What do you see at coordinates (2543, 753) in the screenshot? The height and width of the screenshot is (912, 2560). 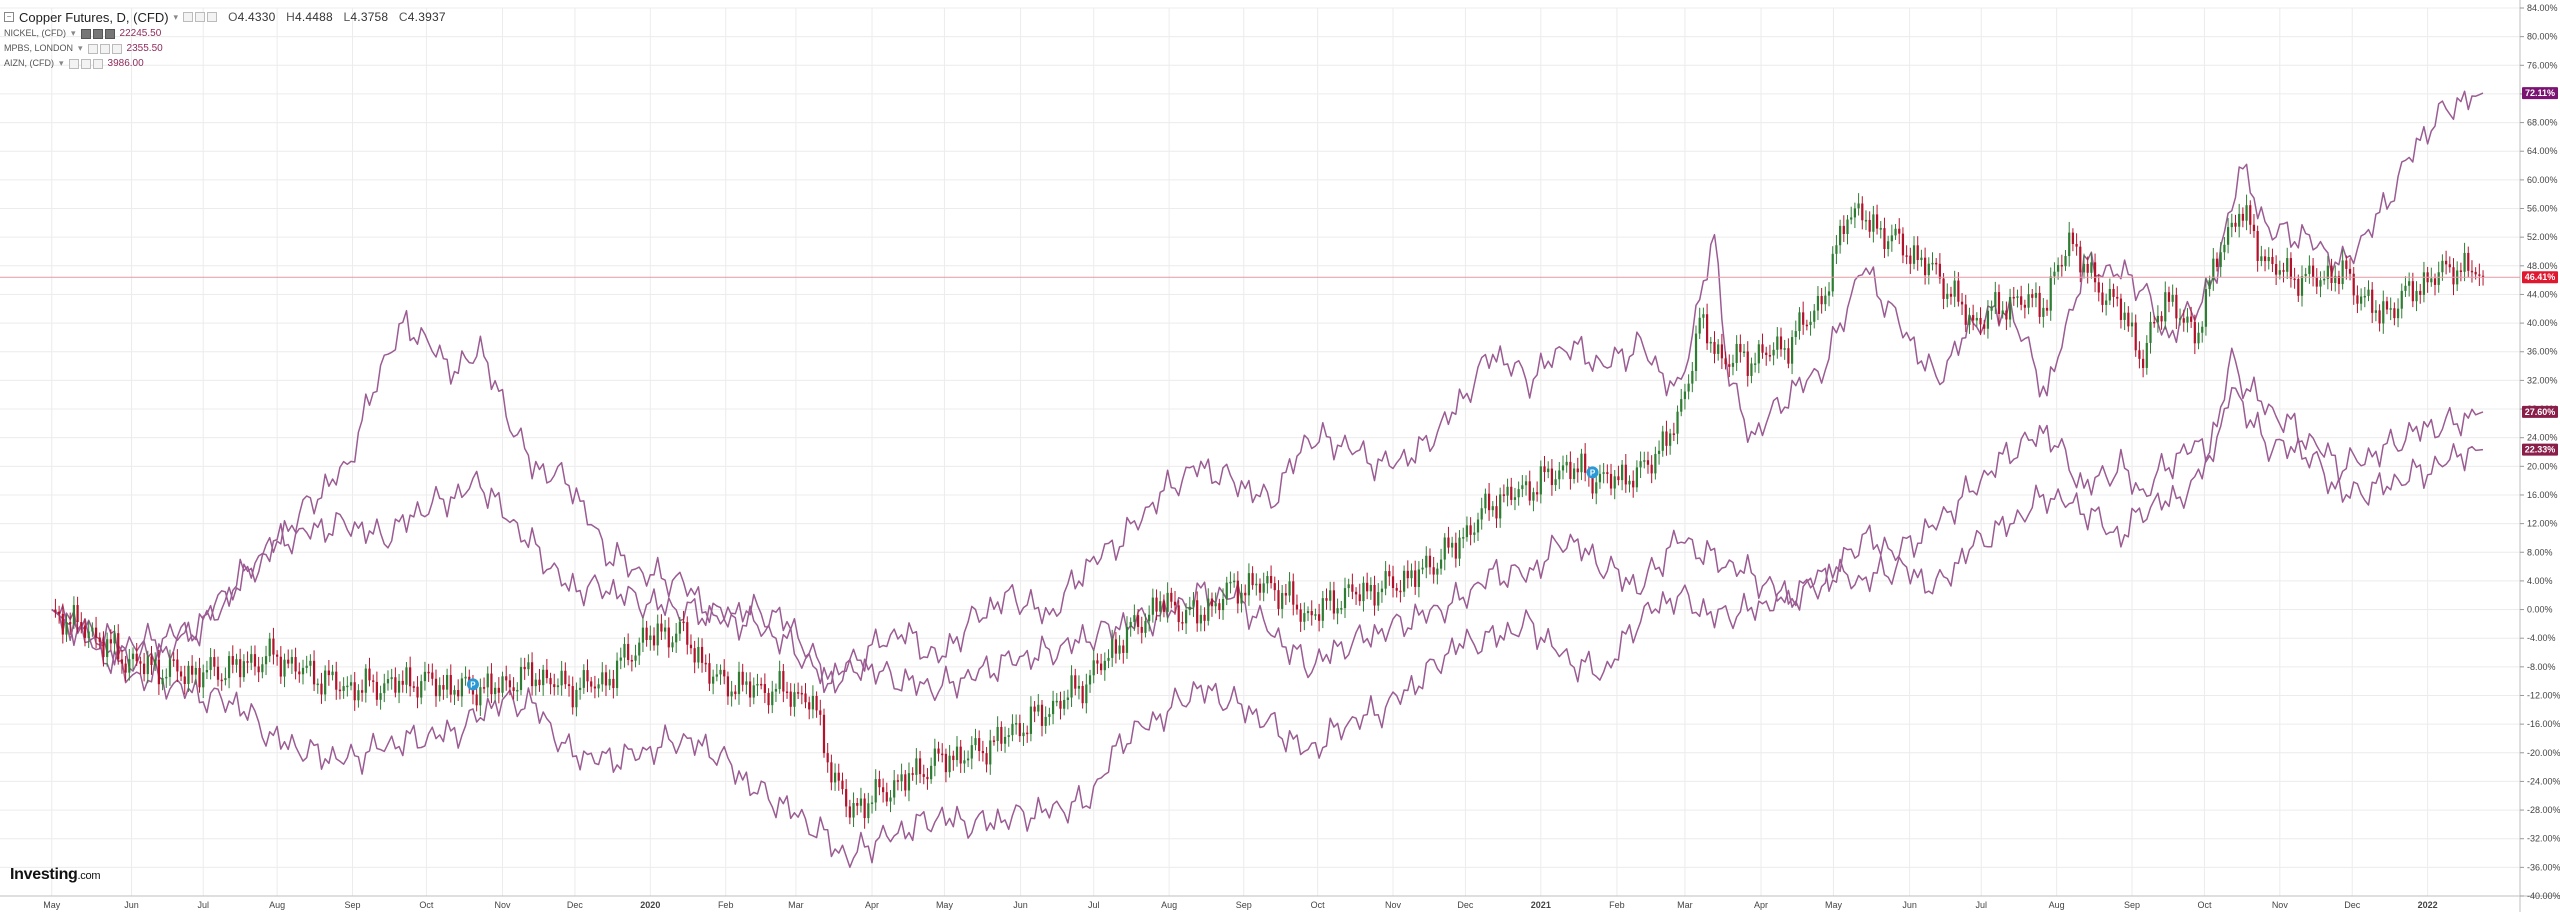 I see `y-tick-label: -20.00%` at bounding box center [2543, 753].